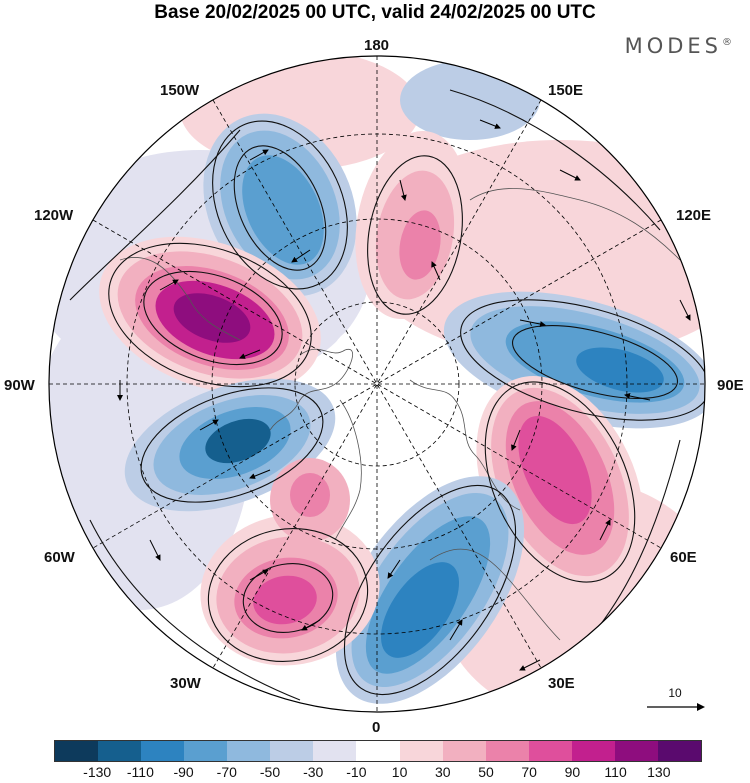 This screenshot has height=783, width=750. Describe the element at coordinates (185, 683) in the screenshot. I see `lon-label-30w: 30W` at that location.